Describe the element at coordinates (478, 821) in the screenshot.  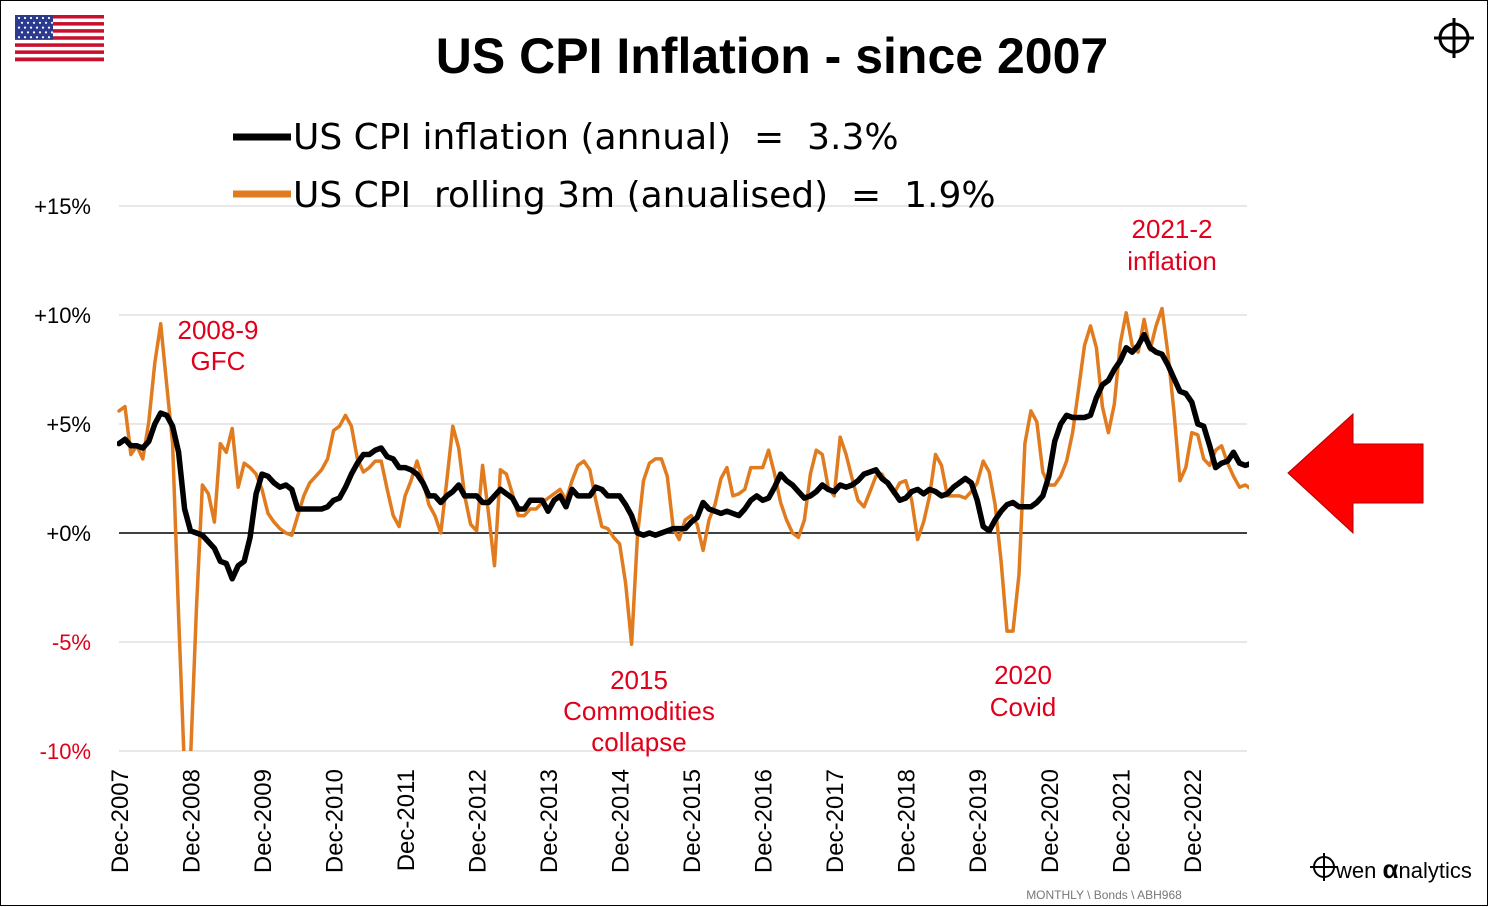
I see `x-tick-label: Dec-2012` at that location.